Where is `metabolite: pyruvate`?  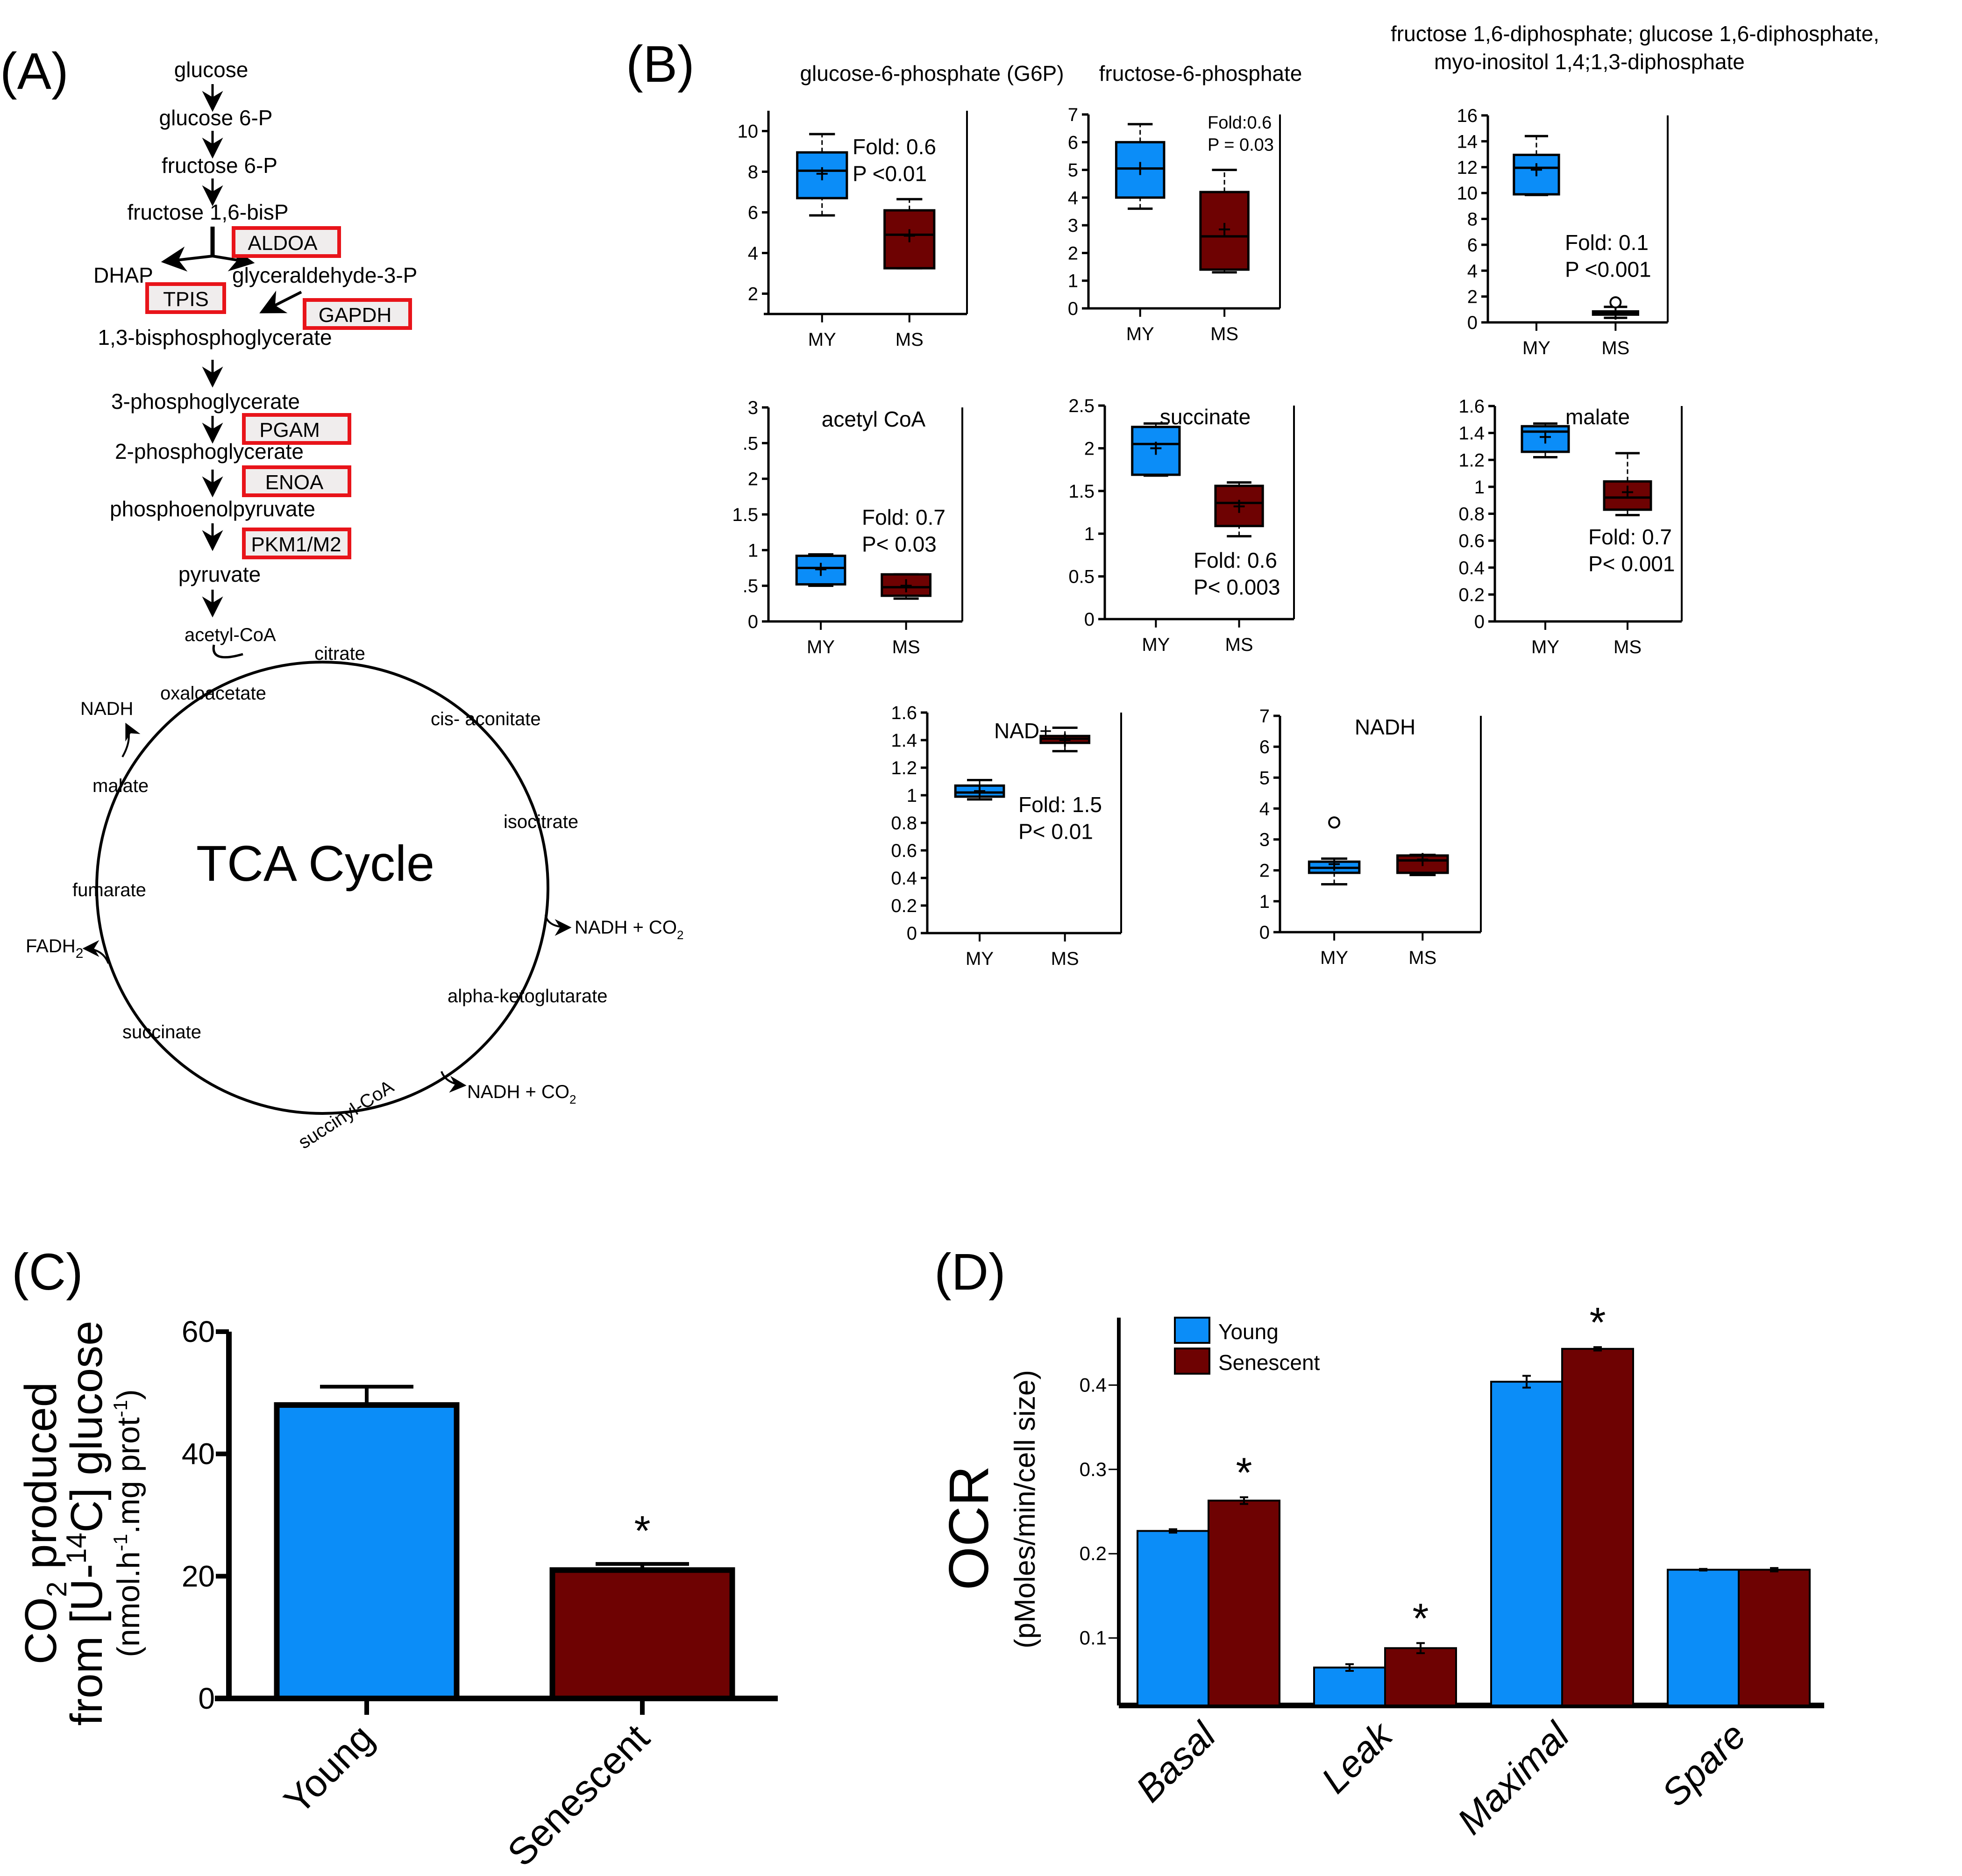 metabolite: pyruvate is located at coordinates (219, 574).